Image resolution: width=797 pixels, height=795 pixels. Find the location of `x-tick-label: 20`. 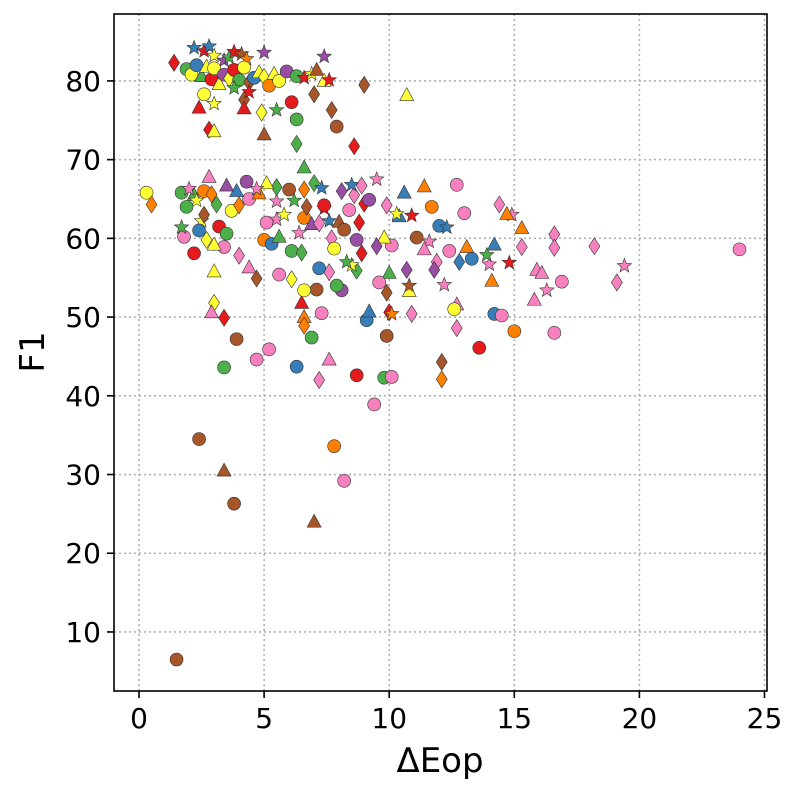

x-tick-label: 20 is located at coordinates (640, 718).